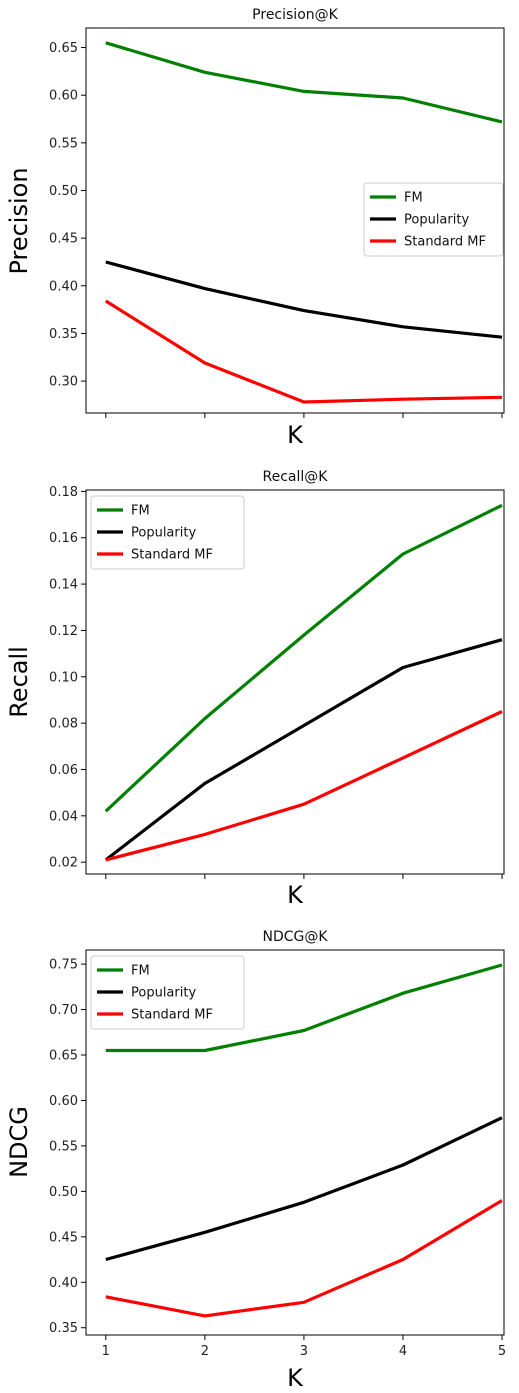  Describe the element at coordinates (403, 1351) in the screenshot. I see `x-tick-label: 4` at that location.